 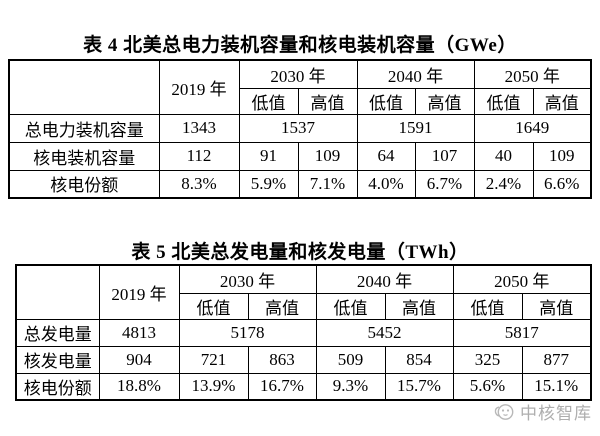 I want to click on table5-nuclear-2030-high: 863, so click(x=282, y=359).